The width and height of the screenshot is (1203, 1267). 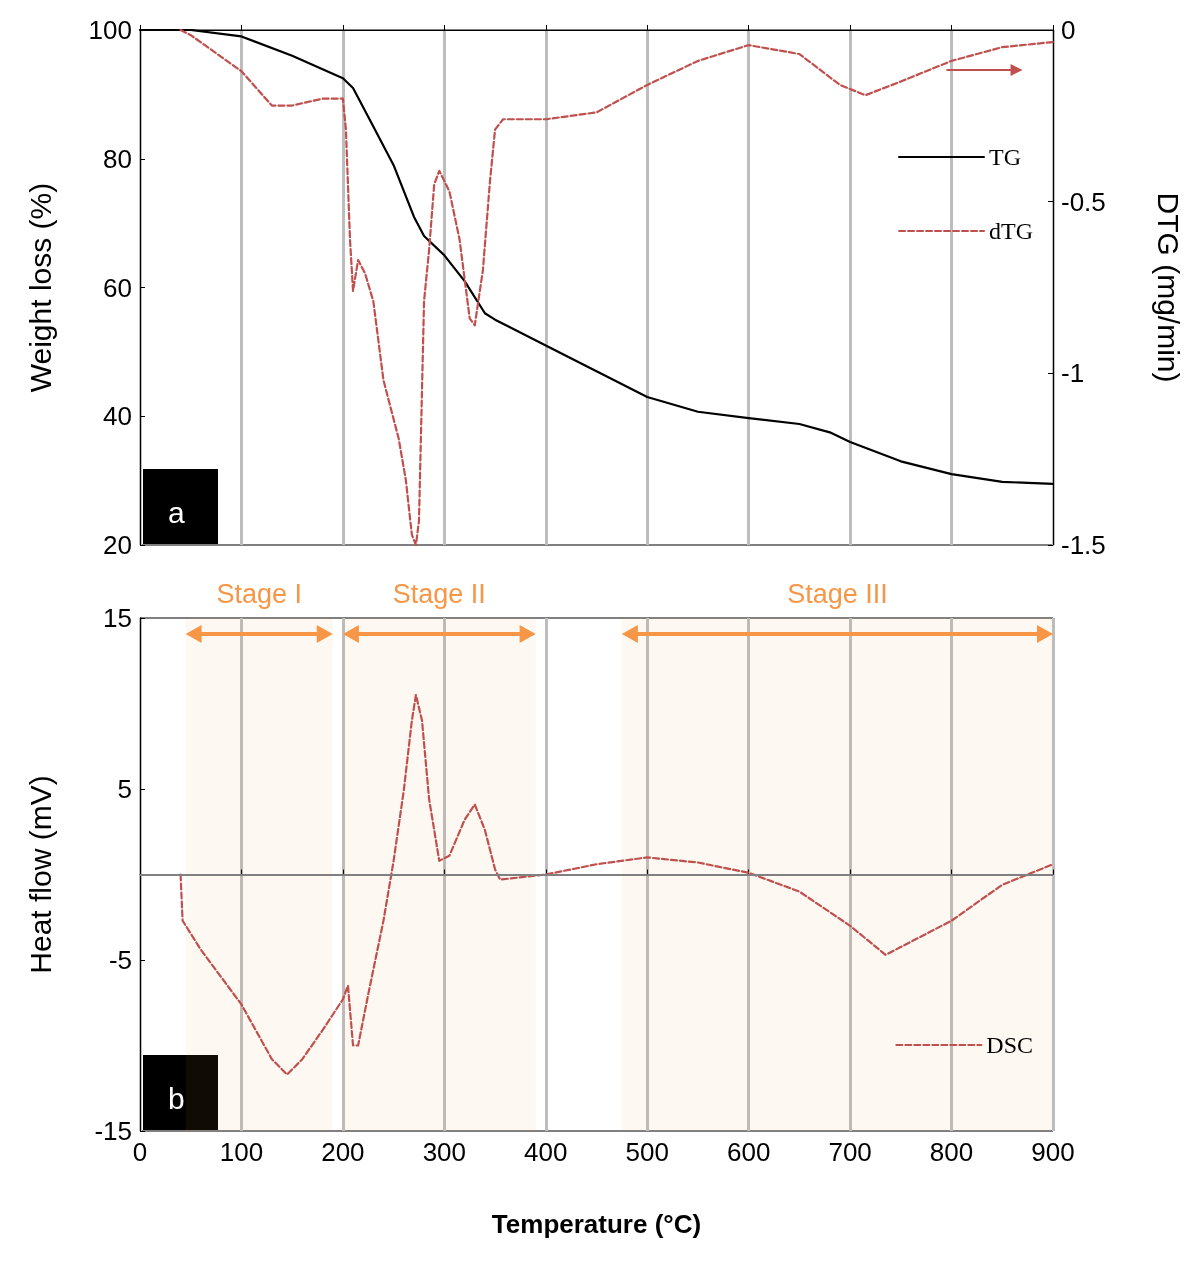 I want to click on y2-tick-label: 0, so click(x=1068, y=30).